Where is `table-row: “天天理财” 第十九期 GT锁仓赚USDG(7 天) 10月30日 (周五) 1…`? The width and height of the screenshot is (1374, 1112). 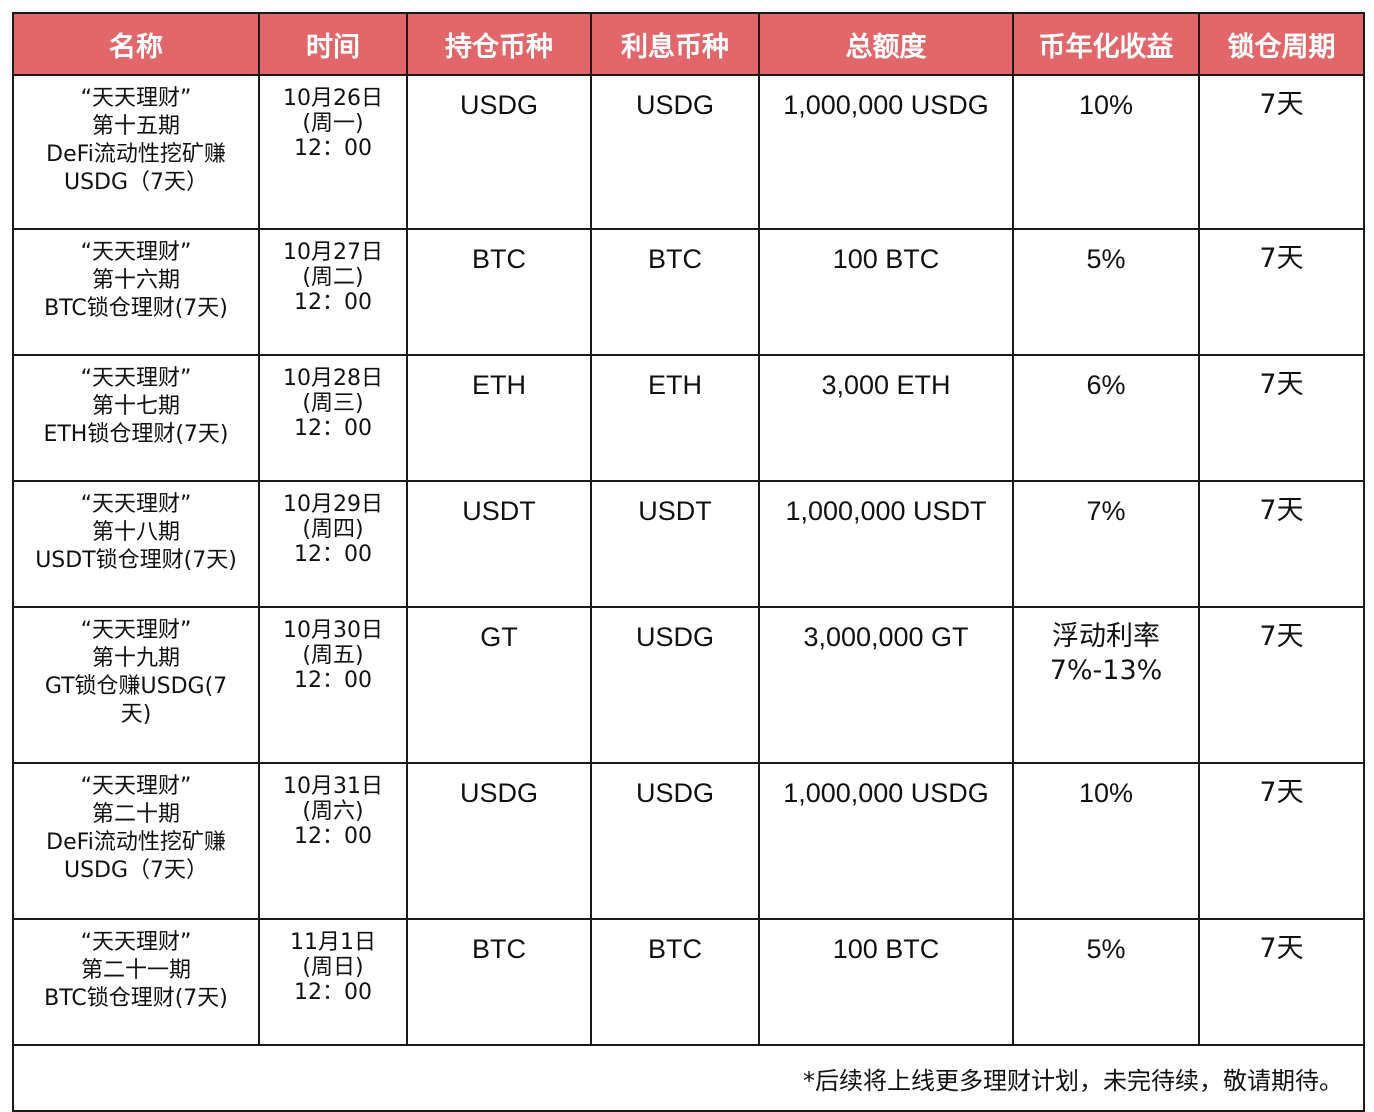 table-row: “天天理财” 第十九期 GT锁仓赚USDG(7 天) 10月30日 (周五) 1… is located at coordinates (688, 685).